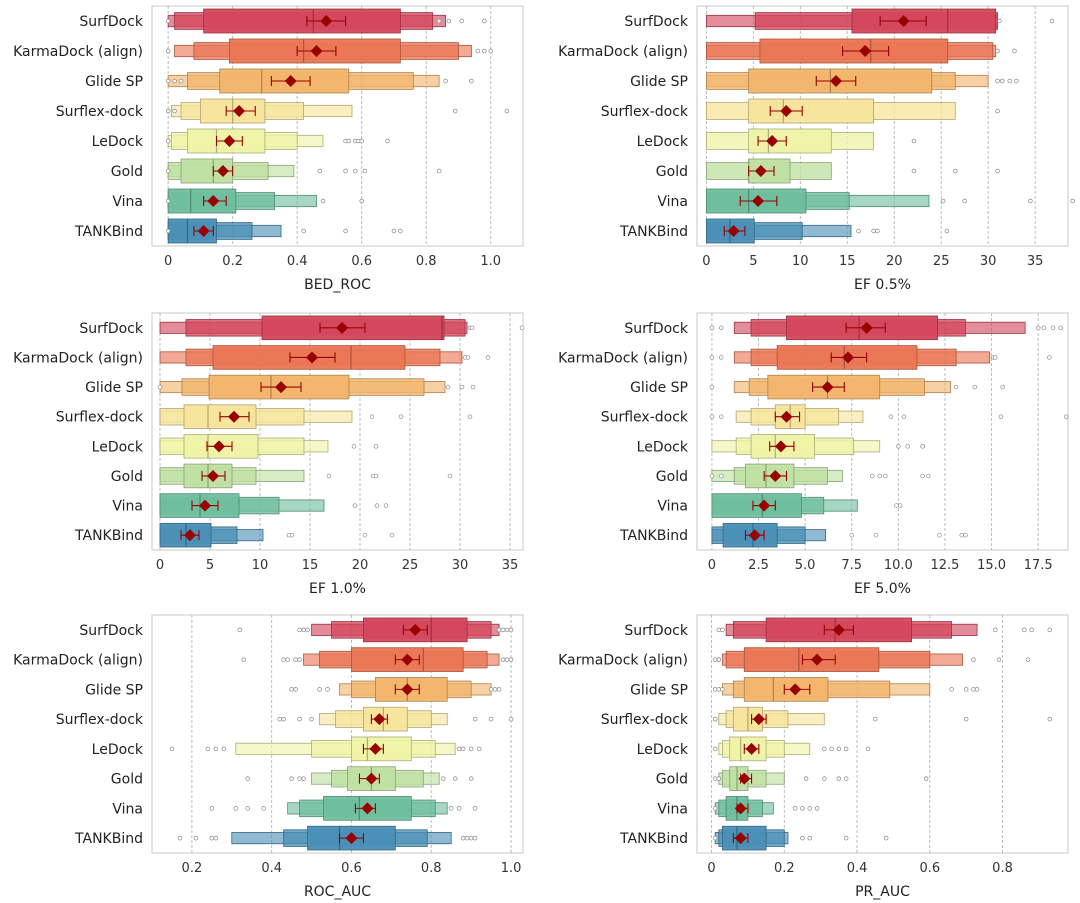 This screenshot has height=903, width=1080. Describe the element at coordinates (807, 505) in the screenshot. I see `series-vina` at that location.